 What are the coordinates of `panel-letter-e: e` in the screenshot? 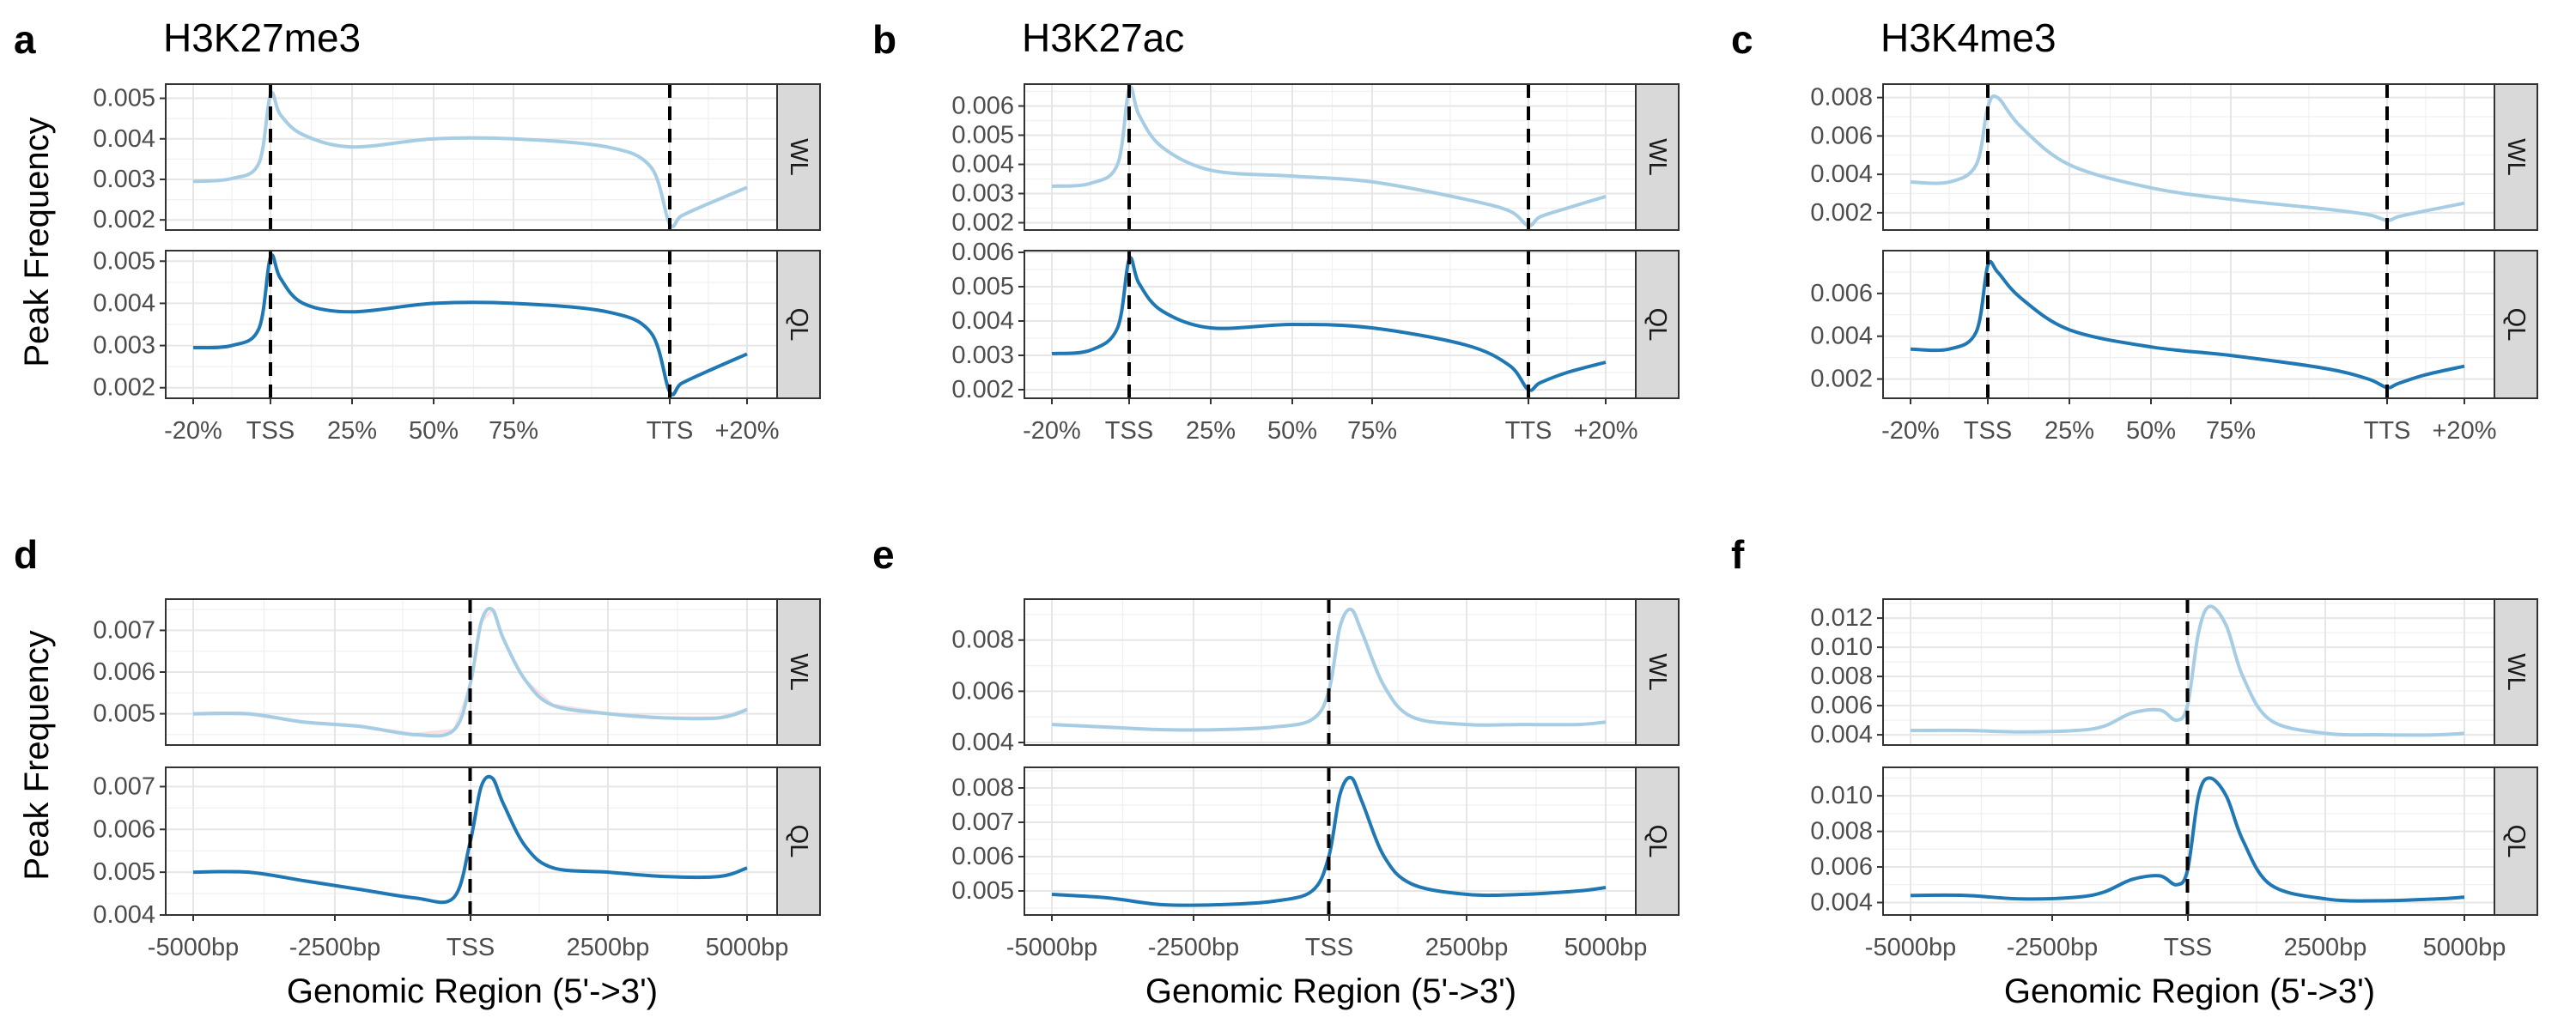 It's located at (884, 554).